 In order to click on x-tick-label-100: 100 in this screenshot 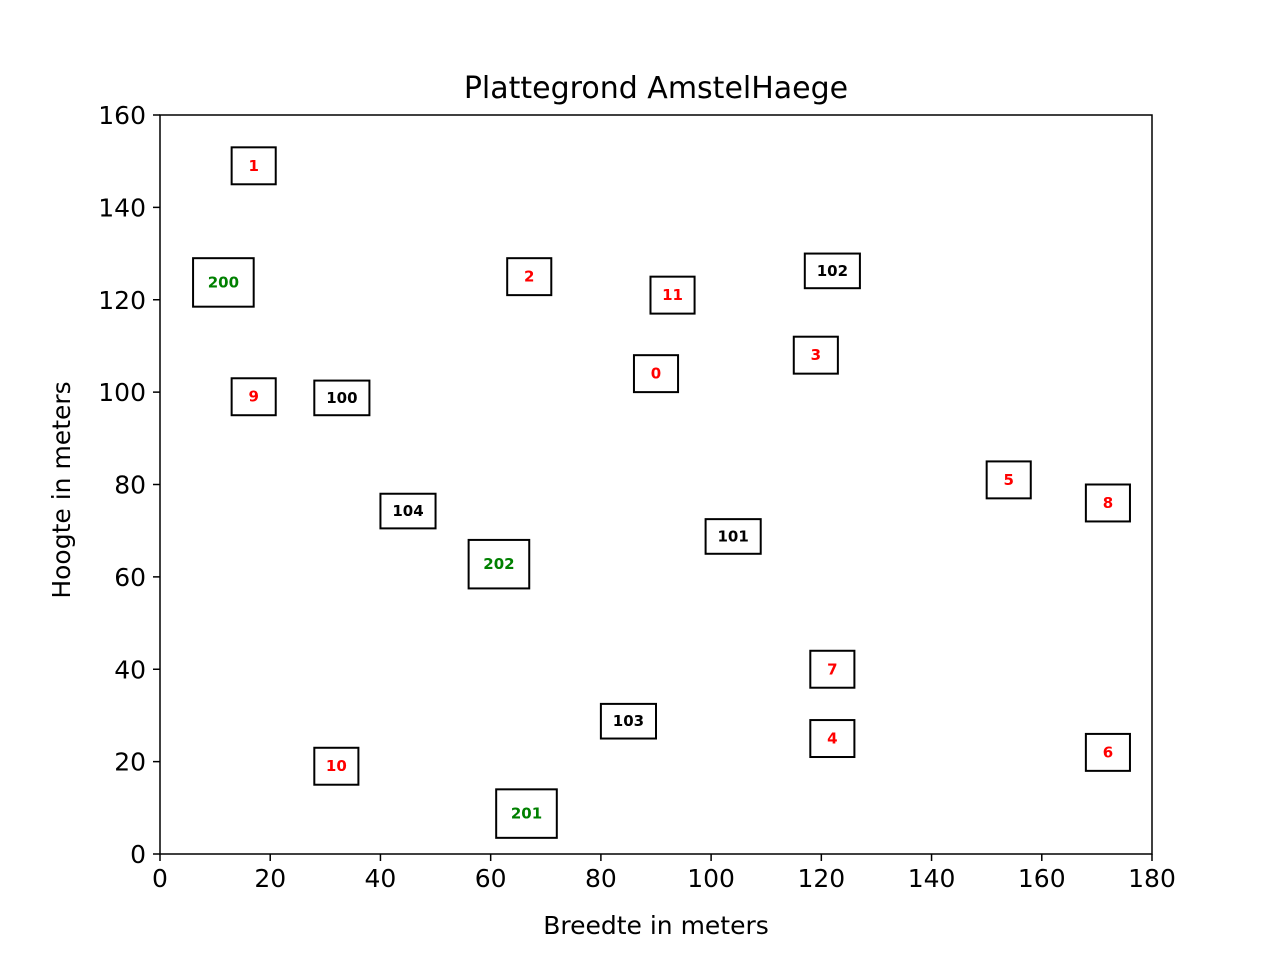, I will do `click(711, 878)`.